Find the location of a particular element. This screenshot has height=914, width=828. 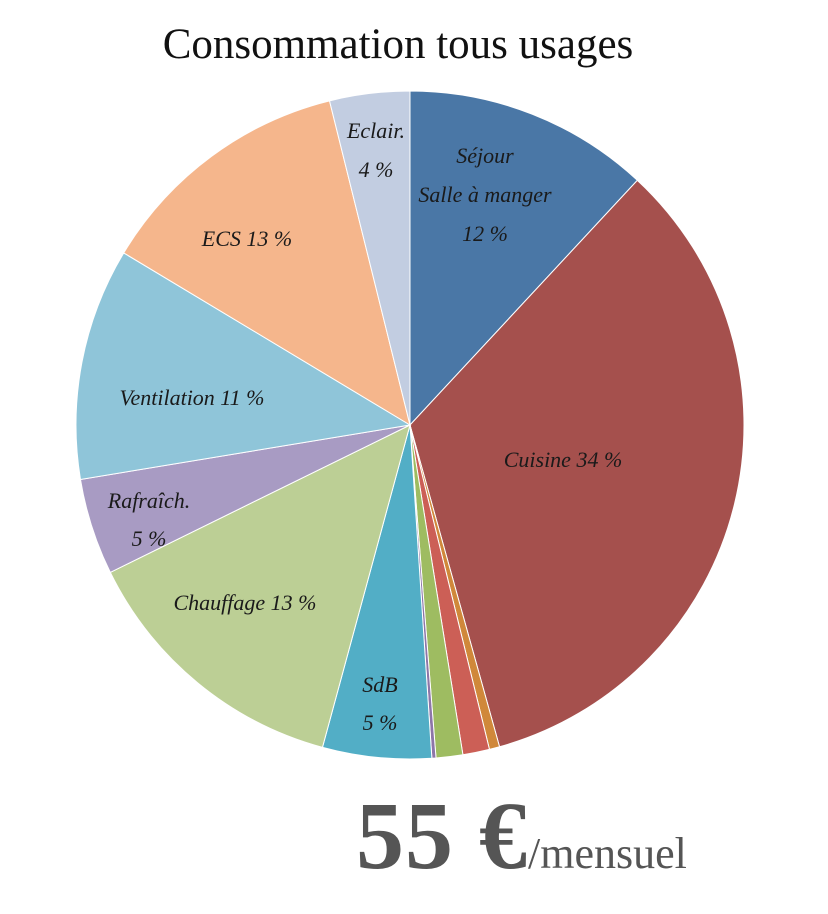

slice-label-line: Eclair. is located at coordinates (375, 130).